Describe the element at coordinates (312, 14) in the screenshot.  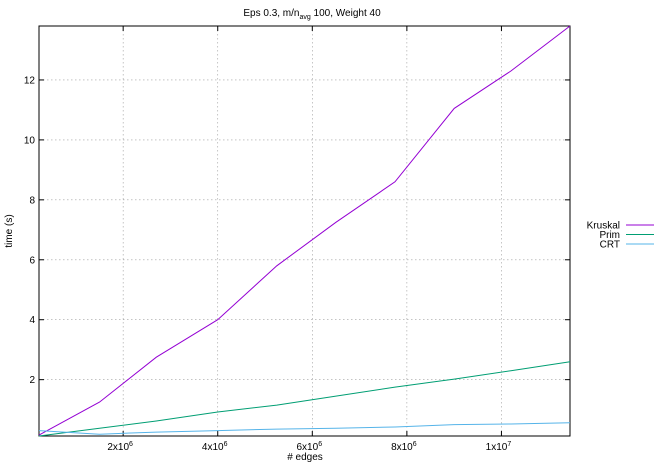
I see `chart-title: Eps 0.3, m/navg 100, Weight 40` at that location.